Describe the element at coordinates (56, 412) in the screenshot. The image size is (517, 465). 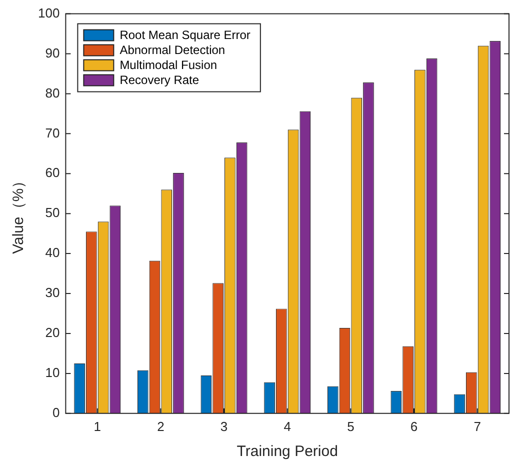
I see `y-tick-label: 0` at that location.